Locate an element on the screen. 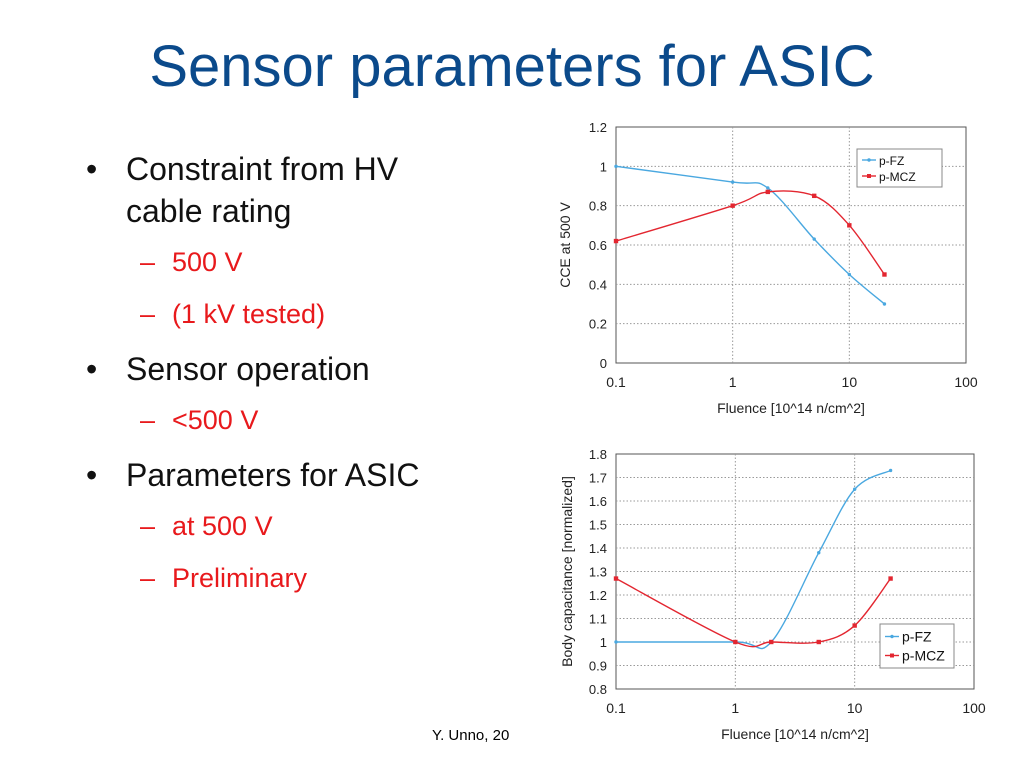 The width and height of the screenshot is (1024, 768). sub-bullet-text: <500 V is located at coordinates (215, 420).